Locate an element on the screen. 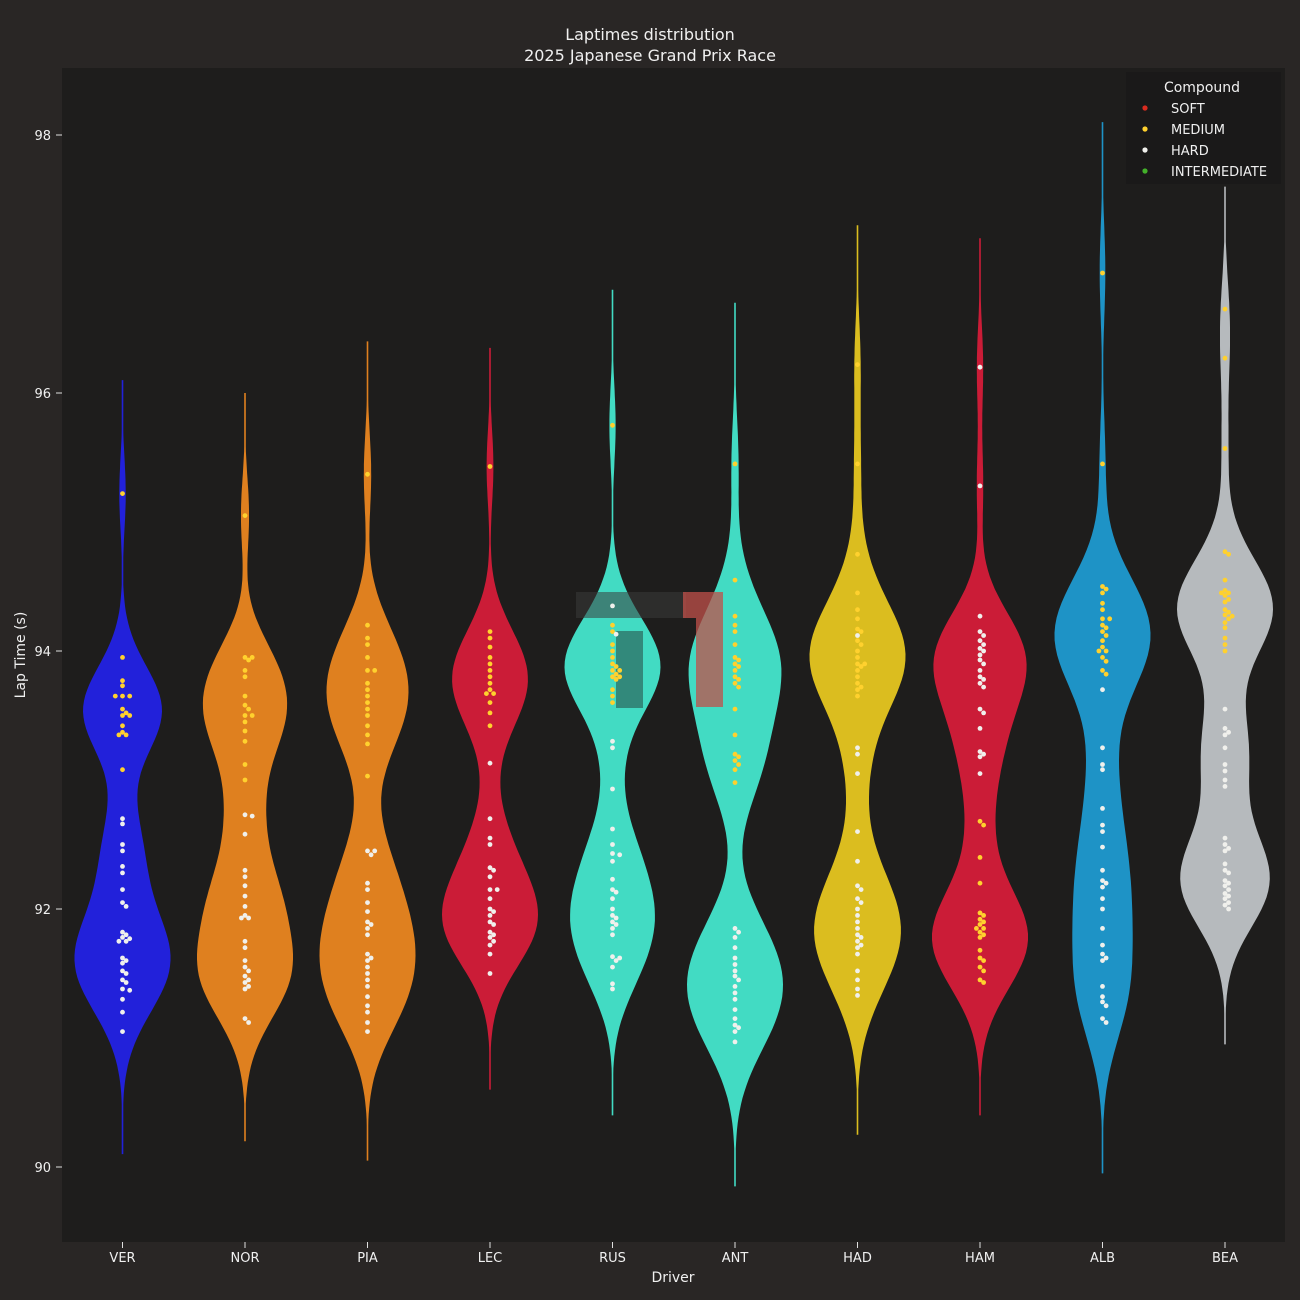 This screenshot has height=1300, width=1300. legend-title: Compound is located at coordinates (1202, 88).